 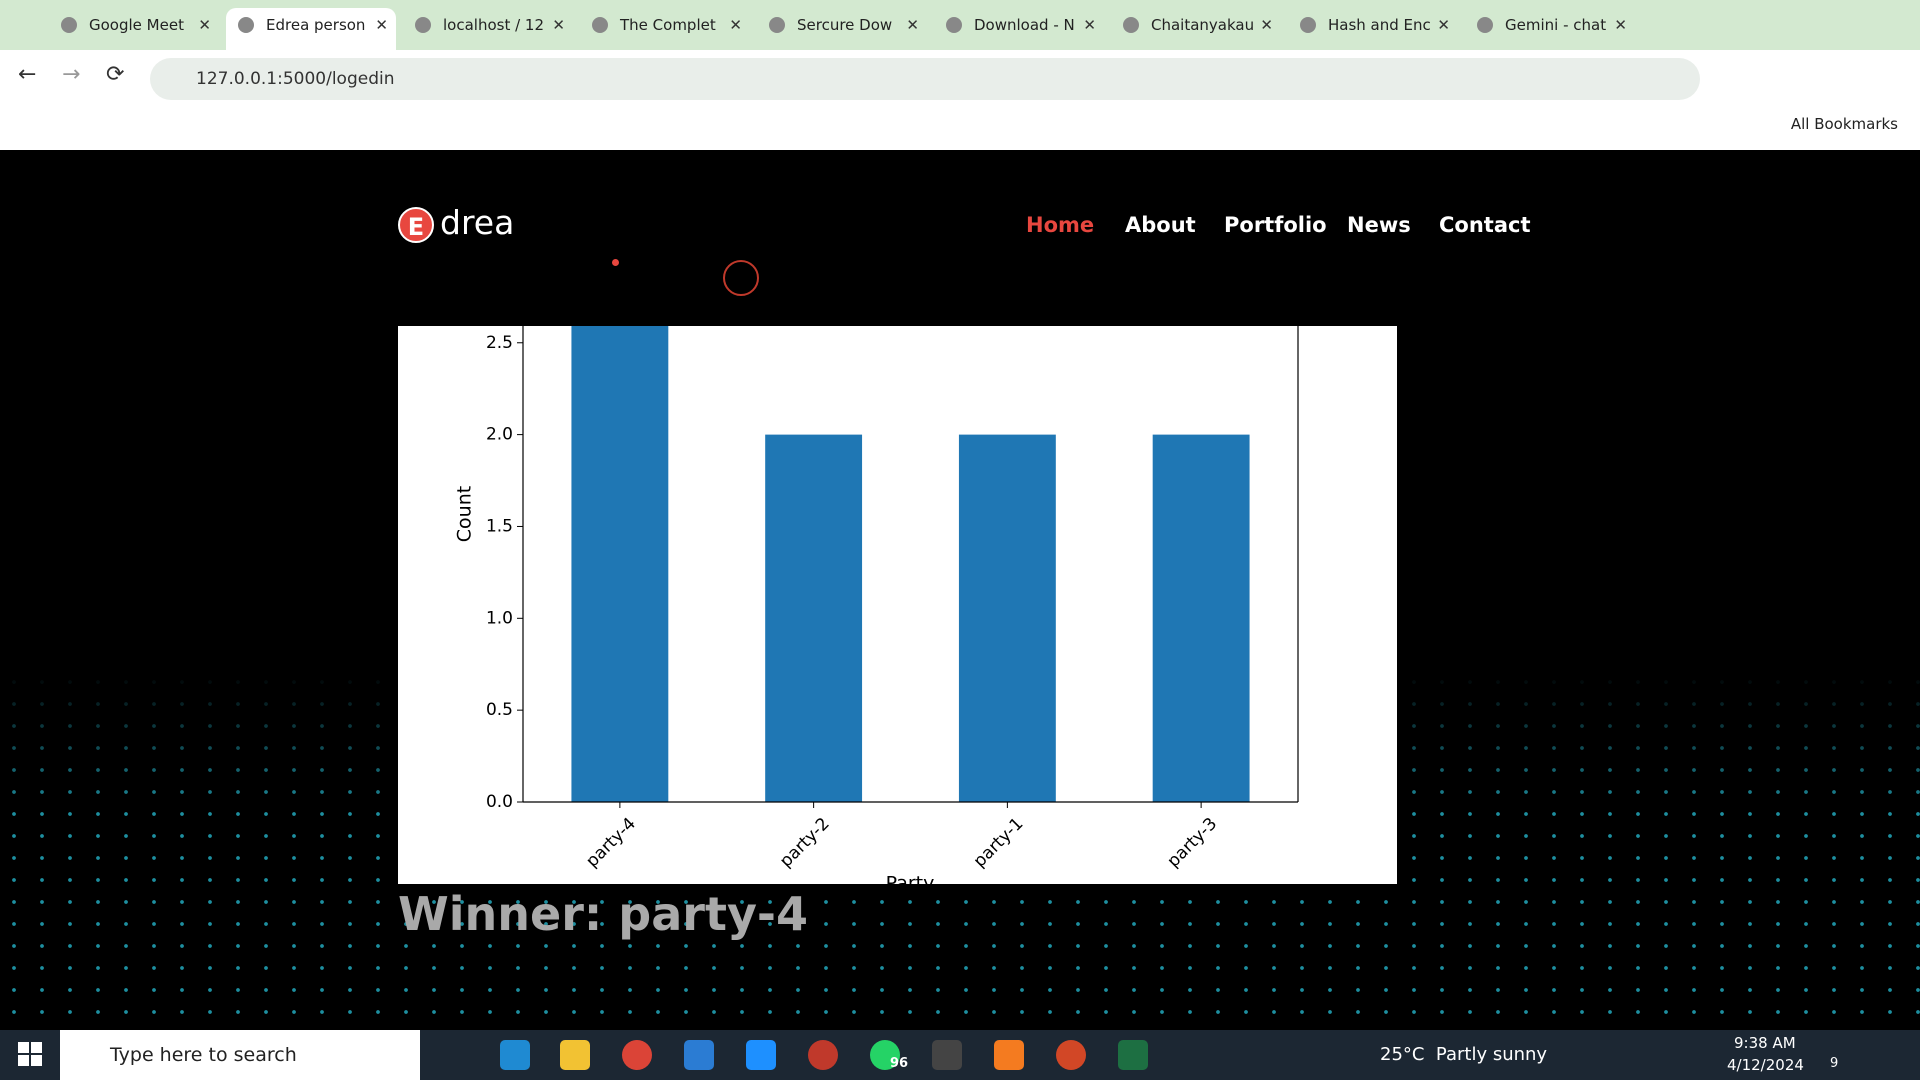 I want to click on tab-title: Sercure Dow, so click(x=845, y=25).